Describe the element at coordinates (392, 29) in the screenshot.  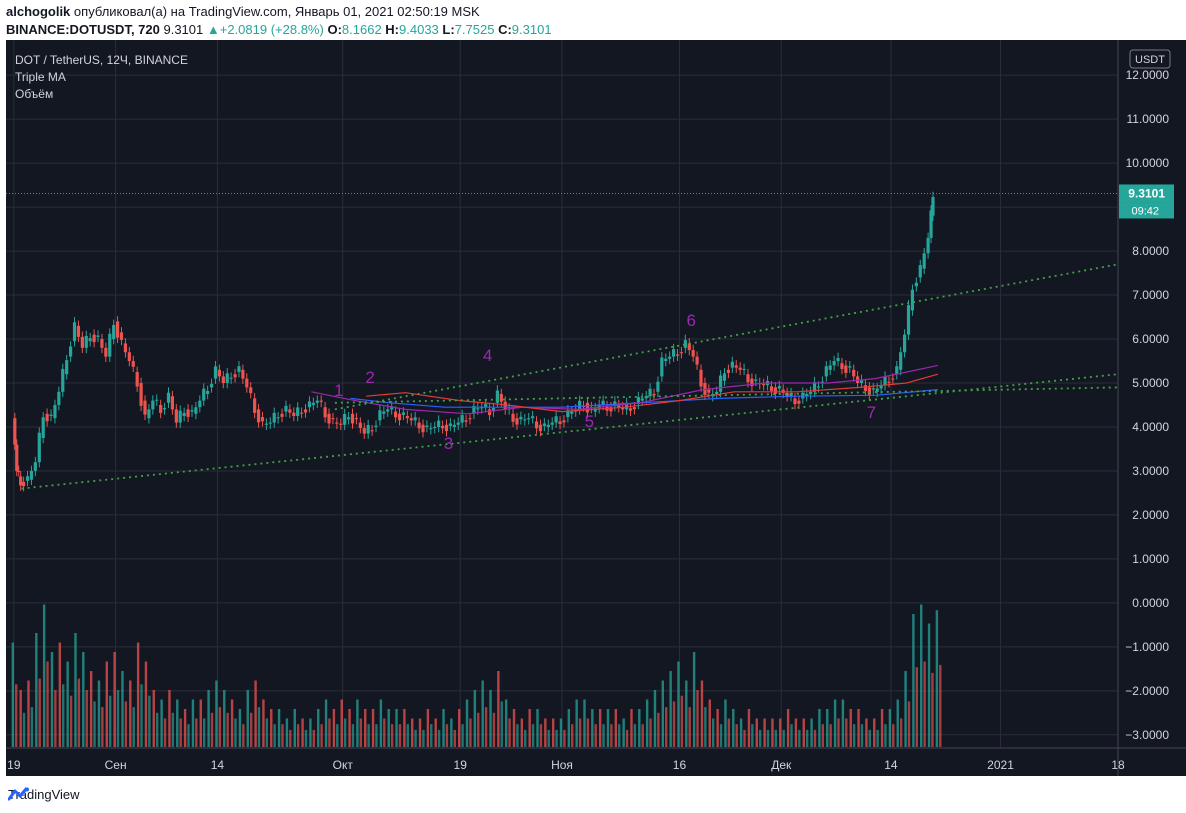
I see `high-label: H:` at that location.